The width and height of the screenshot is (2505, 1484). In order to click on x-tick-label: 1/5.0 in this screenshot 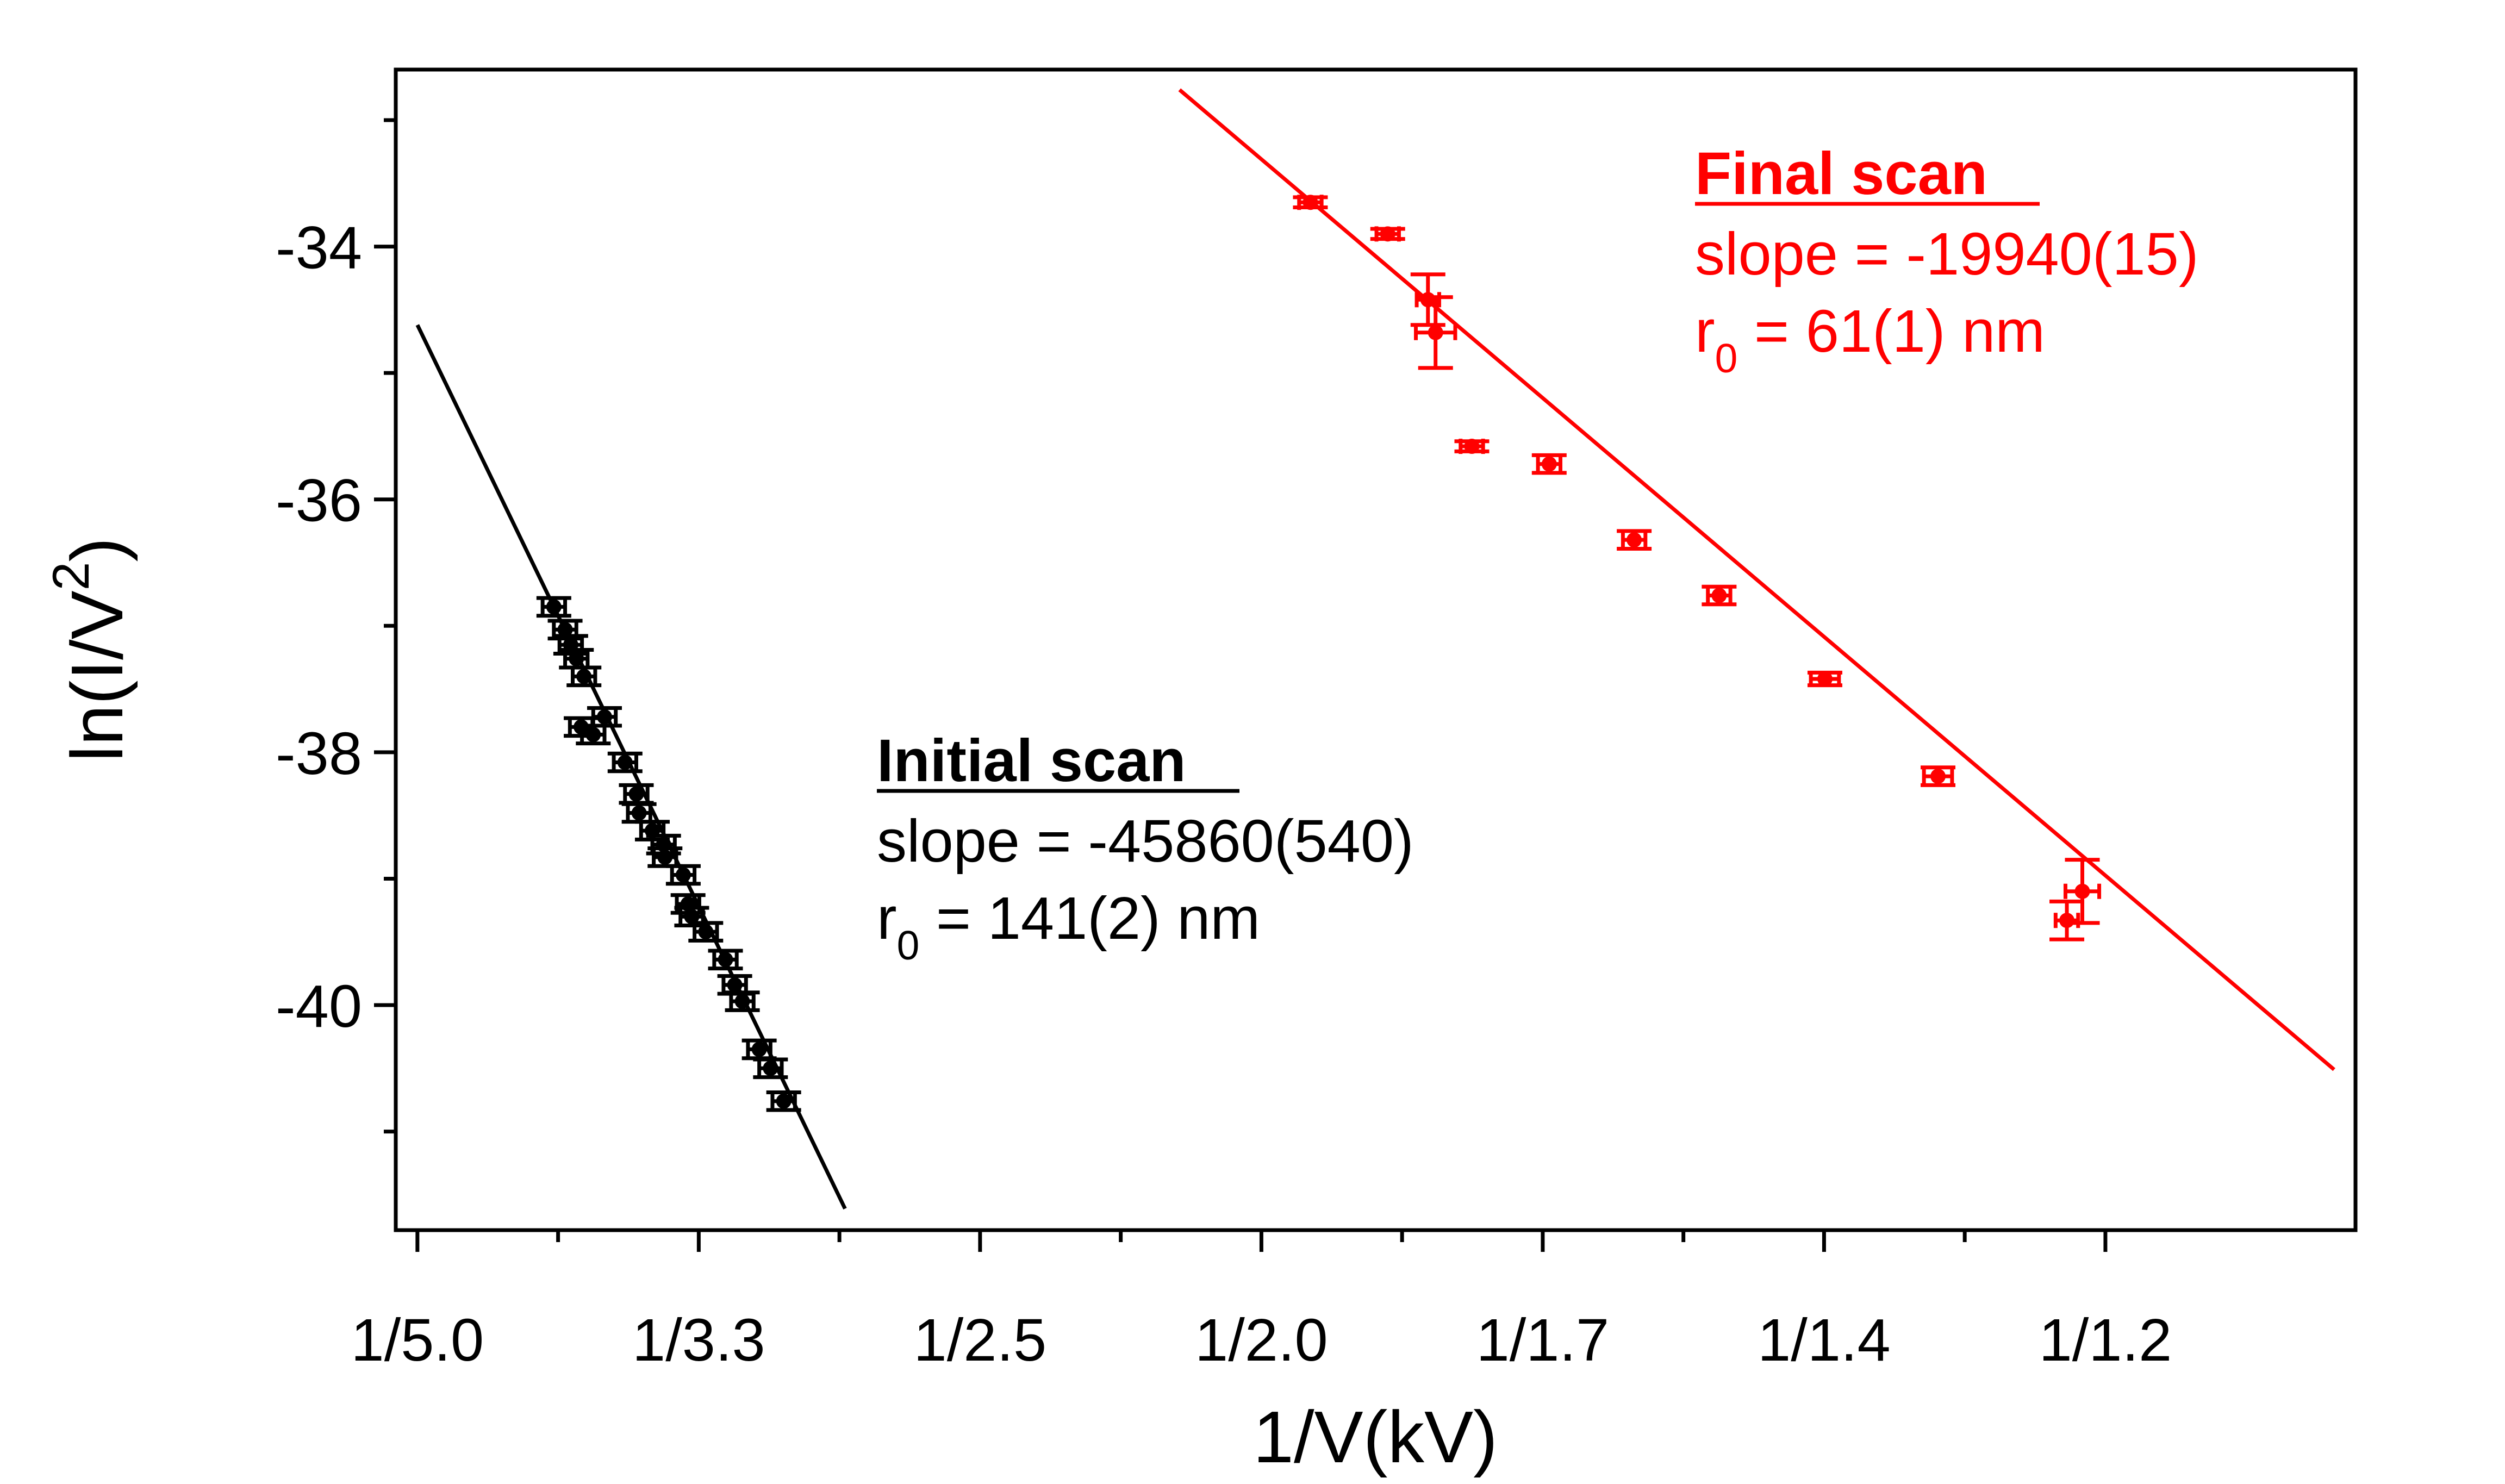, I will do `click(417, 1340)`.